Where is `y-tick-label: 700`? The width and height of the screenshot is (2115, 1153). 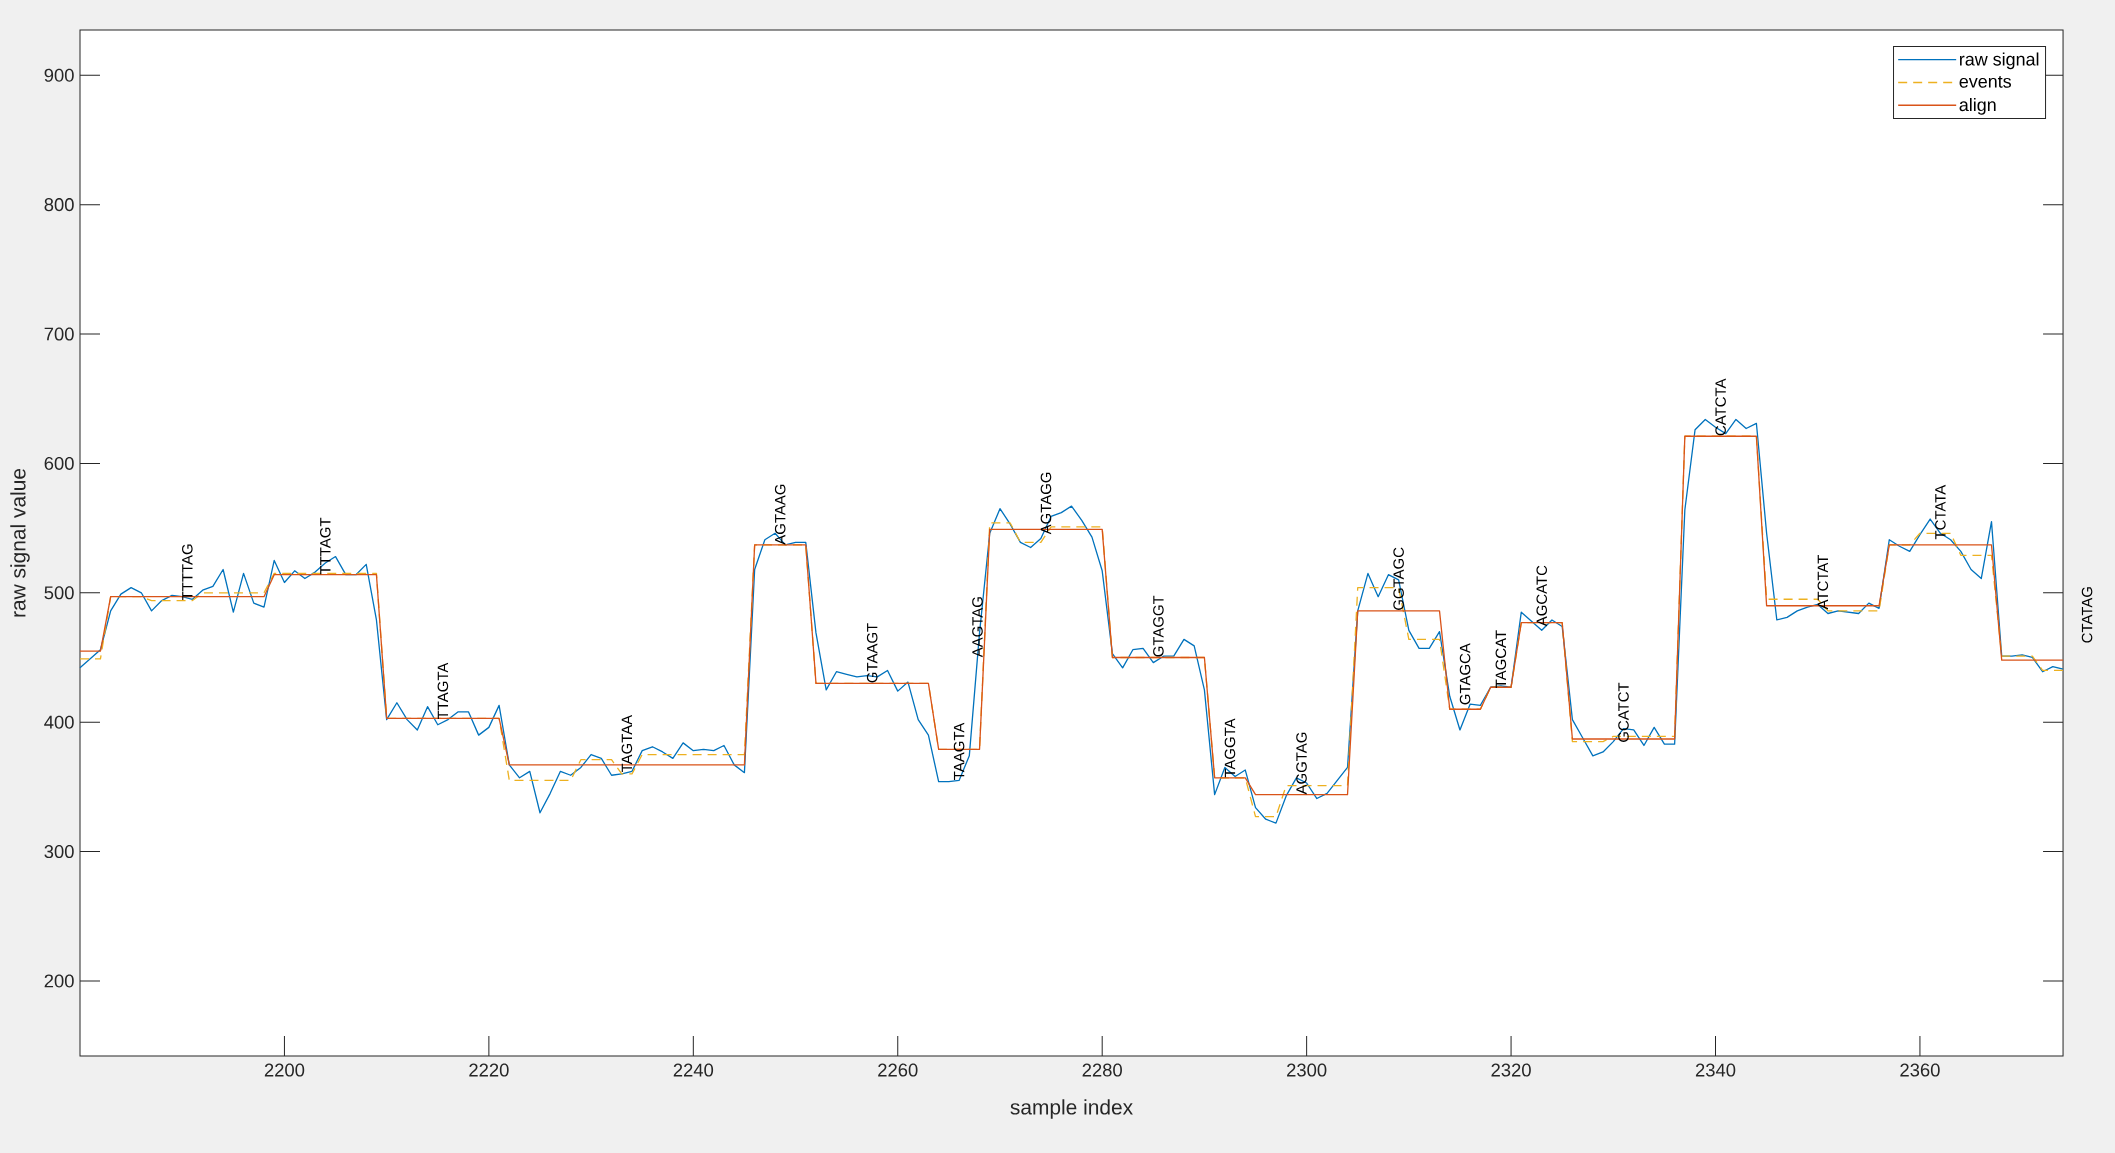
y-tick-label: 700 is located at coordinates (59, 334).